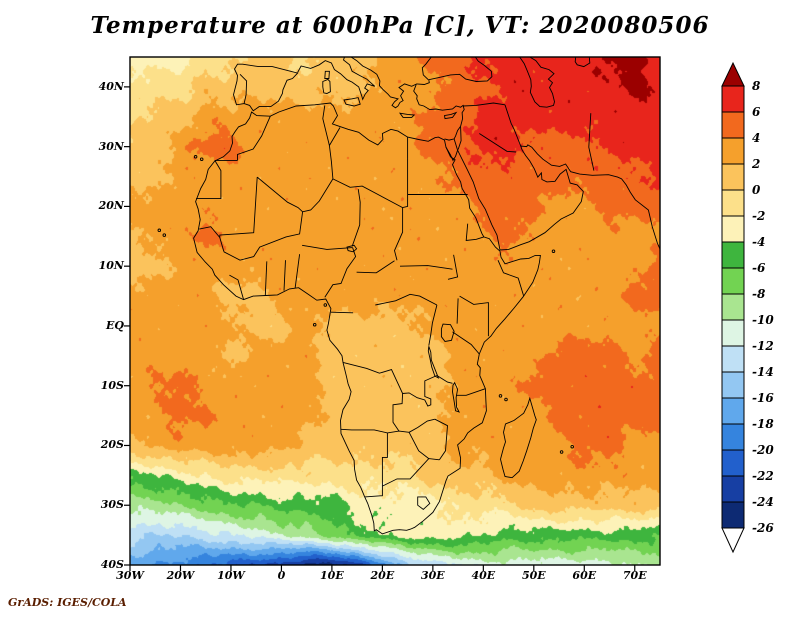 Image resolution: width=800 pixels, height=618 pixels. I want to click on y-tick-label: 30N, so click(111, 146).